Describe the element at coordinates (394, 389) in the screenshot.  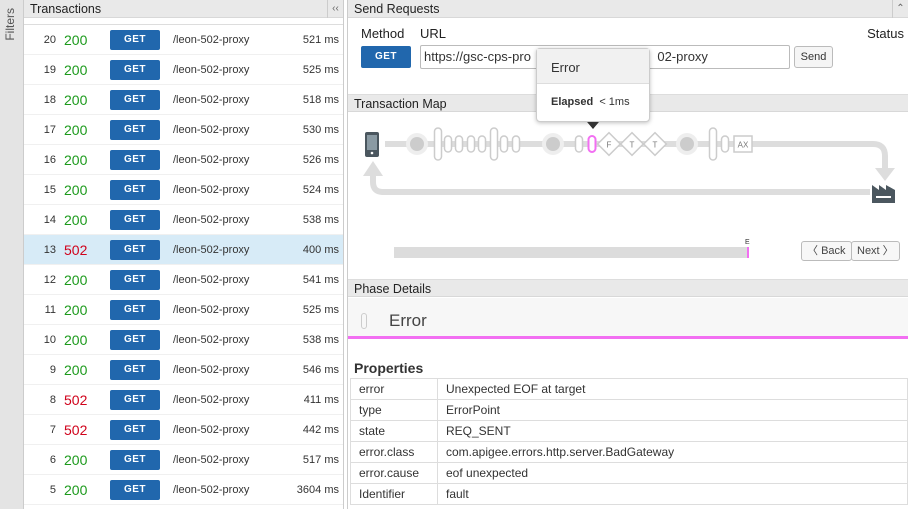
I see `property-key: error` at that location.